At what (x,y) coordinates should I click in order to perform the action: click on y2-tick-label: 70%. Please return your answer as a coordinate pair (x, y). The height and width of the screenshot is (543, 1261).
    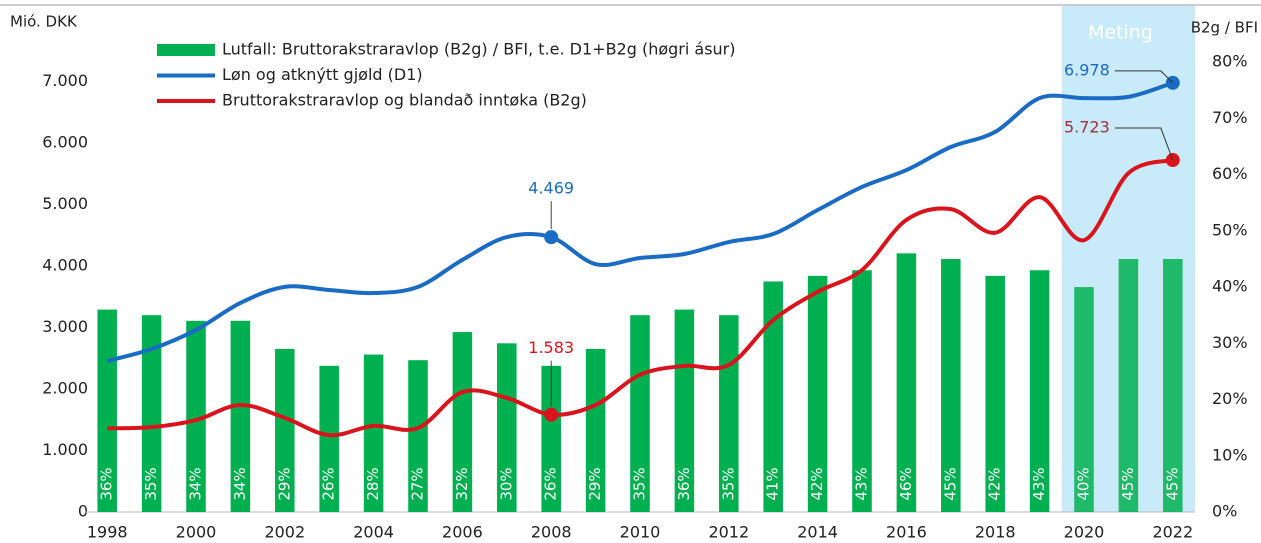
    Looking at the image, I should click on (1230, 117).